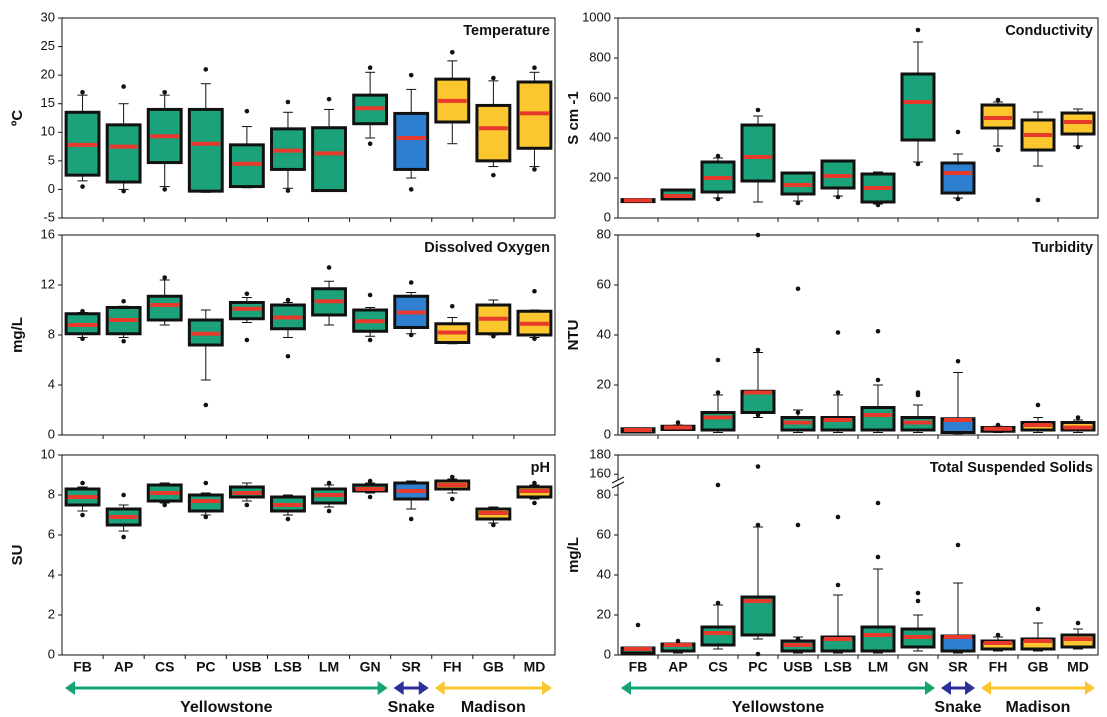 This screenshot has height=717, width=1107. What do you see at coordinates (573, 555) in the screenshot?
I see `y-axis-label: mg/L` at bounding box center [573, 555].